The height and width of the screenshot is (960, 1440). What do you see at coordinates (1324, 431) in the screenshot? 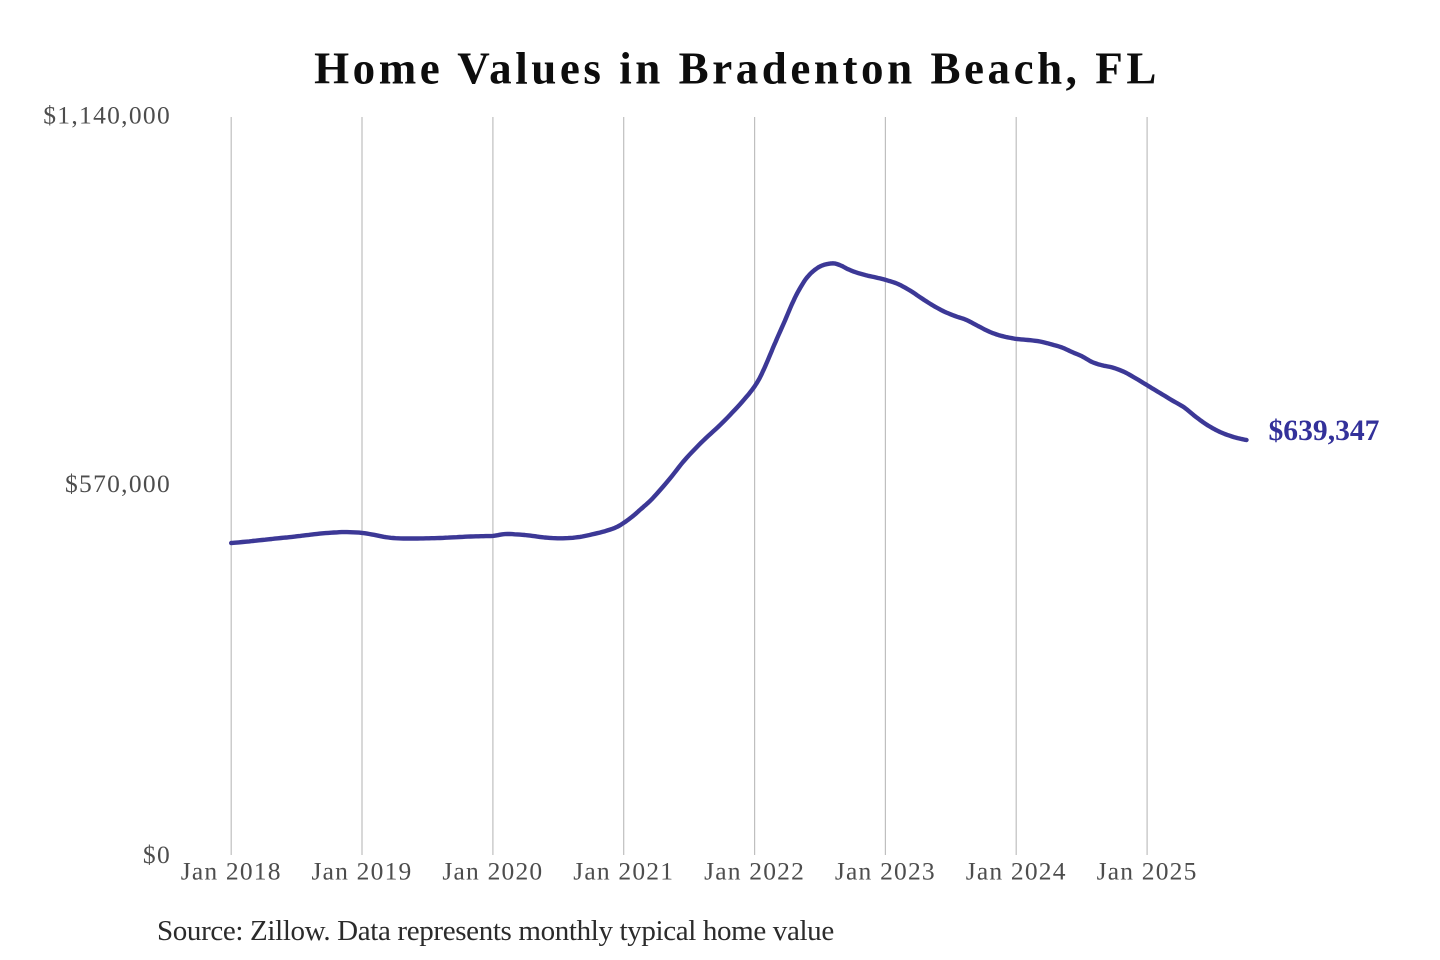
I see `svg-text: $639,347` at bounding box center [1324, 431].